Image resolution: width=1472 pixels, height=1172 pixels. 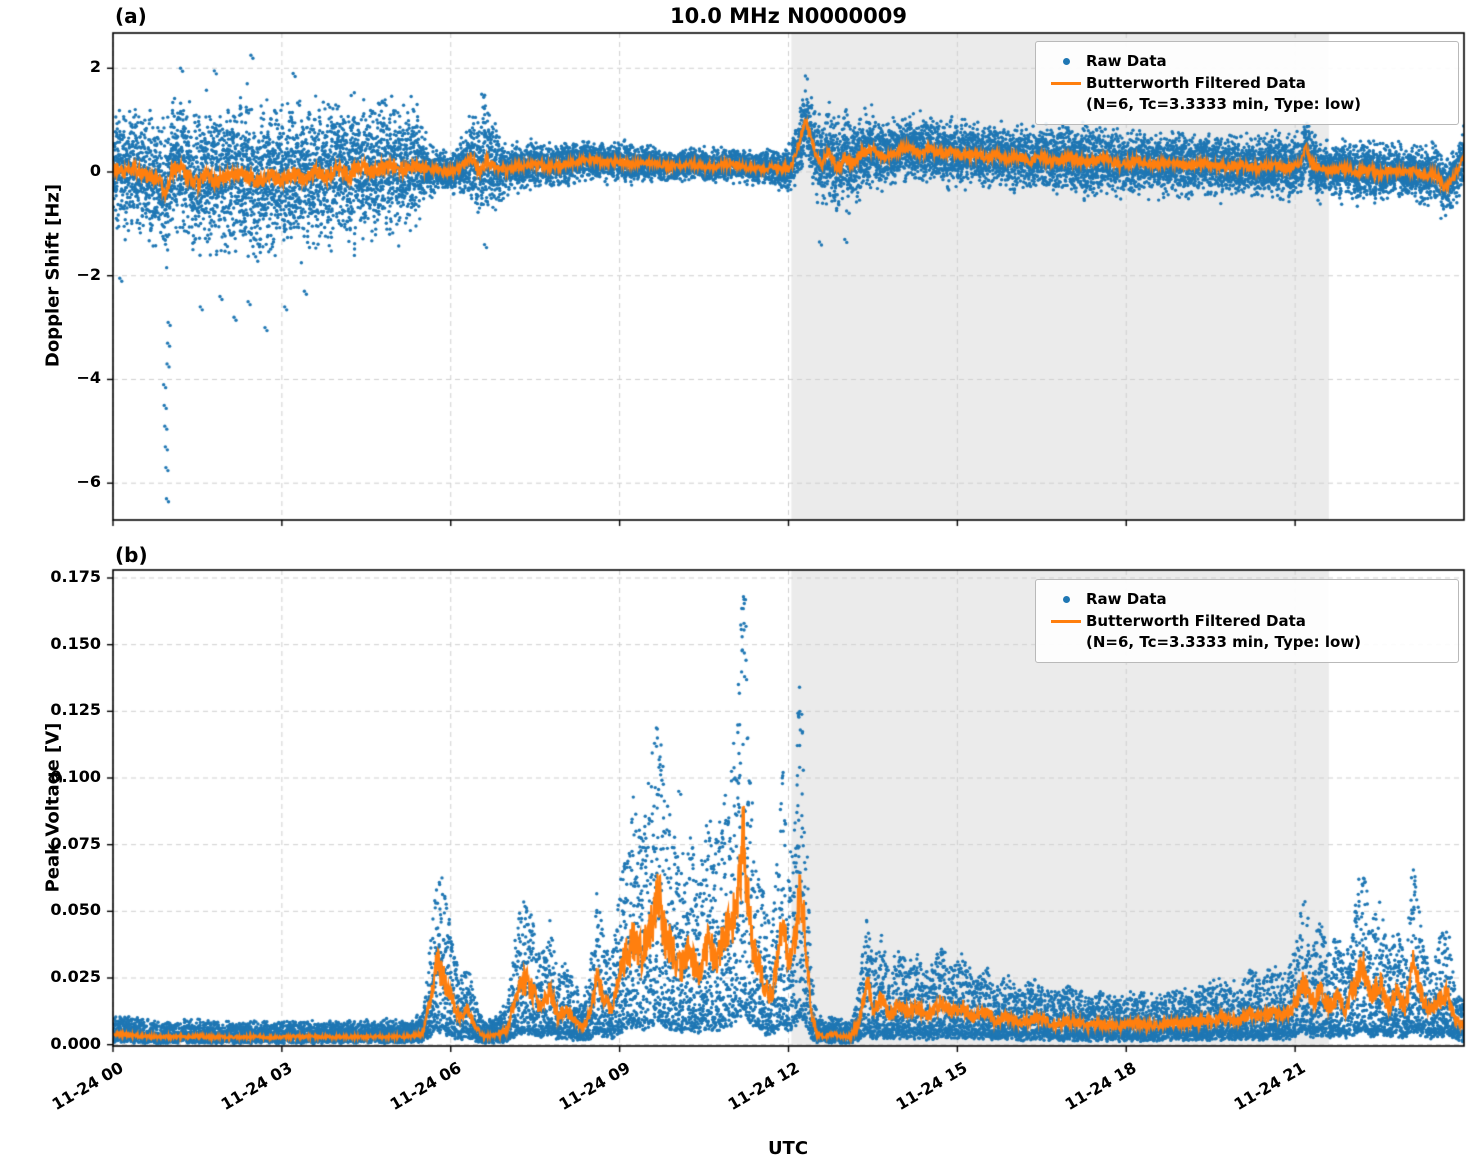 What do you see at coordinates (75, 710) in the screenshot?
I see `y-tick-label-b: 0.125` at bounding box center [75, 710].